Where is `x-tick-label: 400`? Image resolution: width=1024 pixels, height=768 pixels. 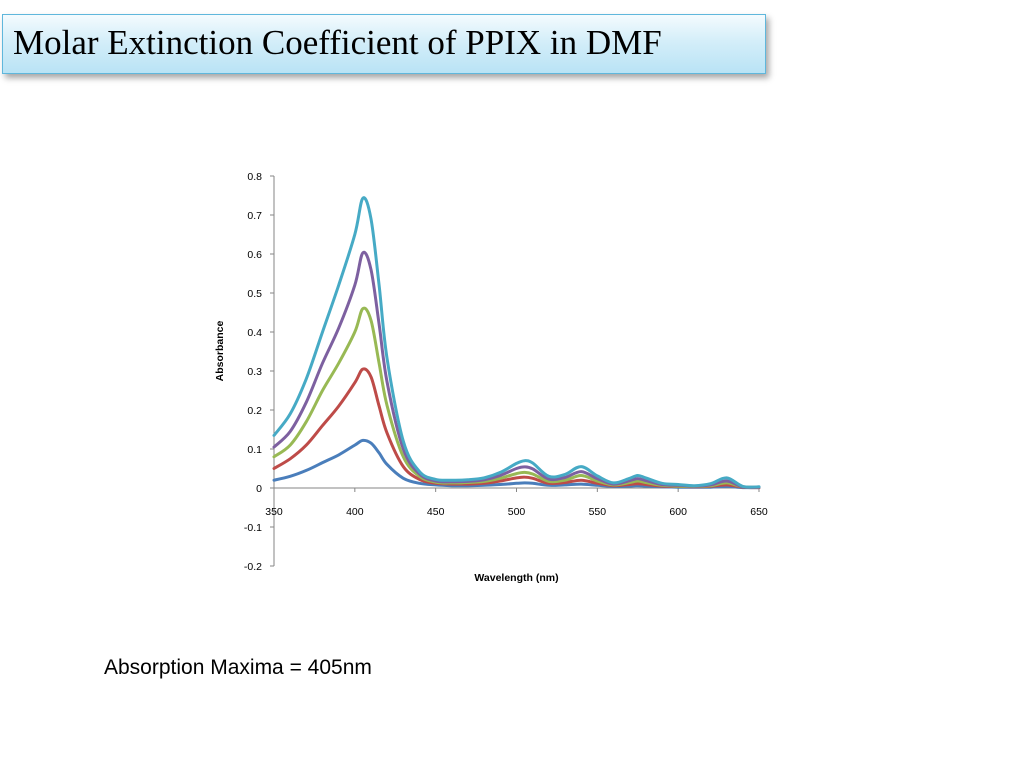 x-tick-label: 400 is located at coordinates (355, 512).